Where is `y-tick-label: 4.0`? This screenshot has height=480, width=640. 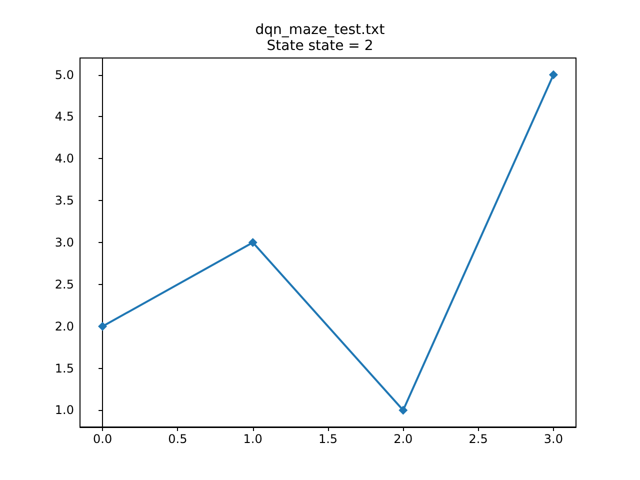 y-tick-label: 4.0 is located at coordinates (64, 159).